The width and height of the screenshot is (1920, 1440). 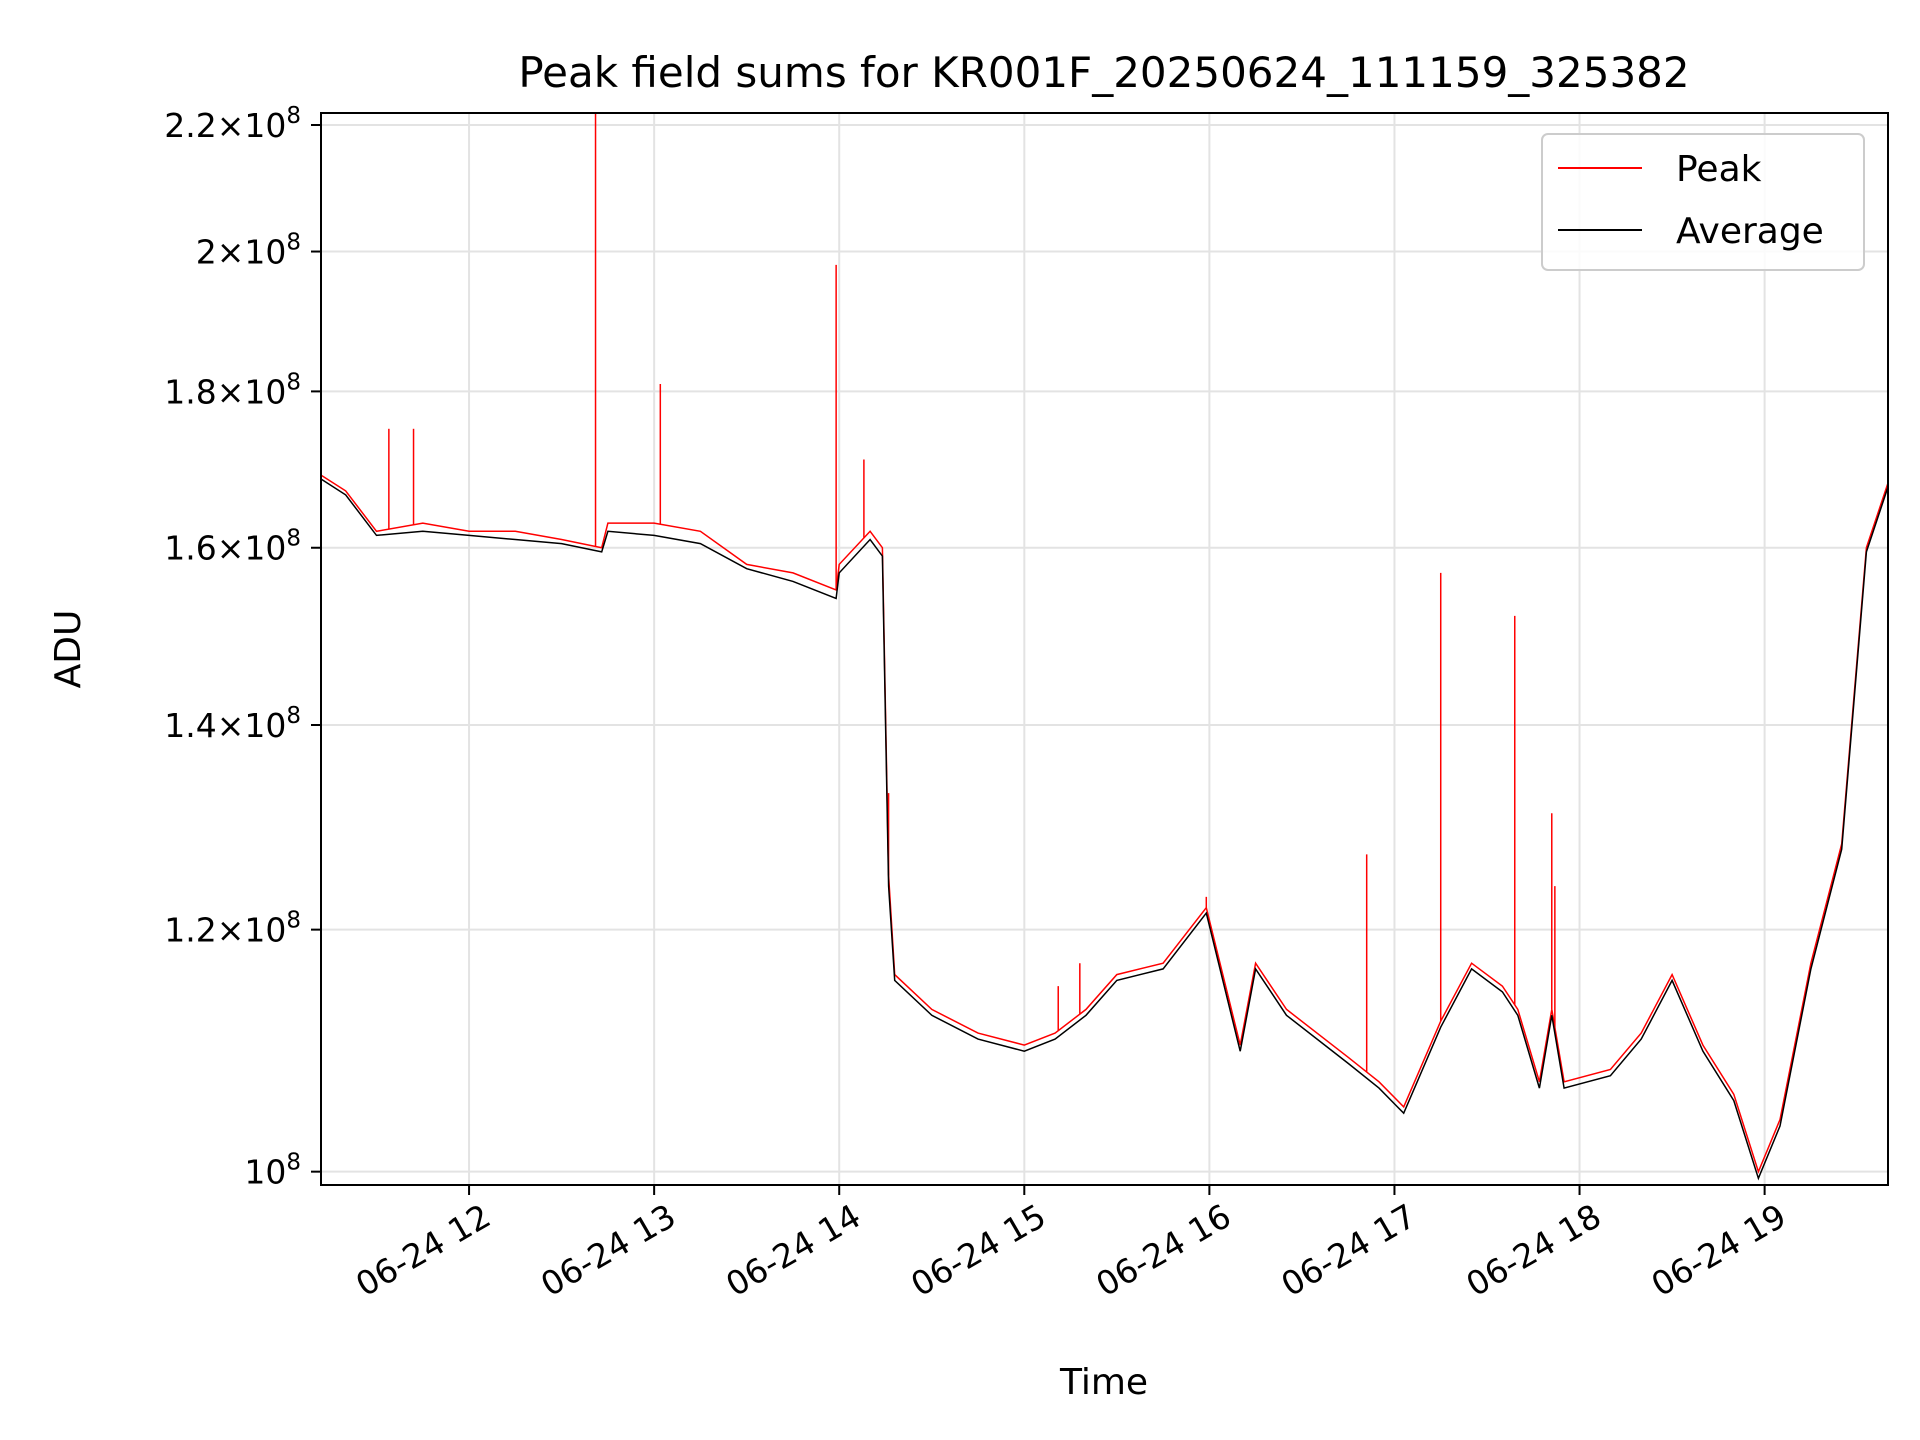 I want to click on y-tick-label: 2.2×108, so click(x=232, y=124).